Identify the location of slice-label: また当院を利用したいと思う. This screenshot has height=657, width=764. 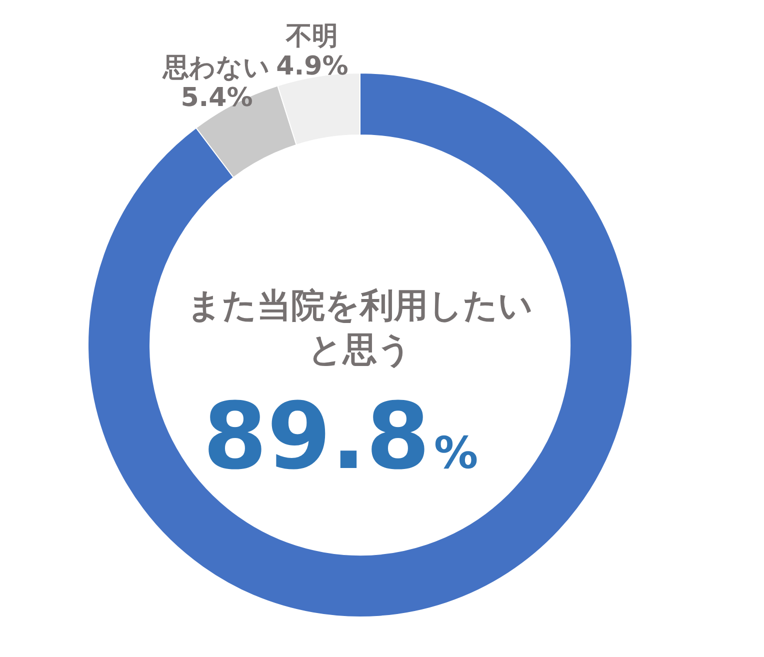
(360, 328).